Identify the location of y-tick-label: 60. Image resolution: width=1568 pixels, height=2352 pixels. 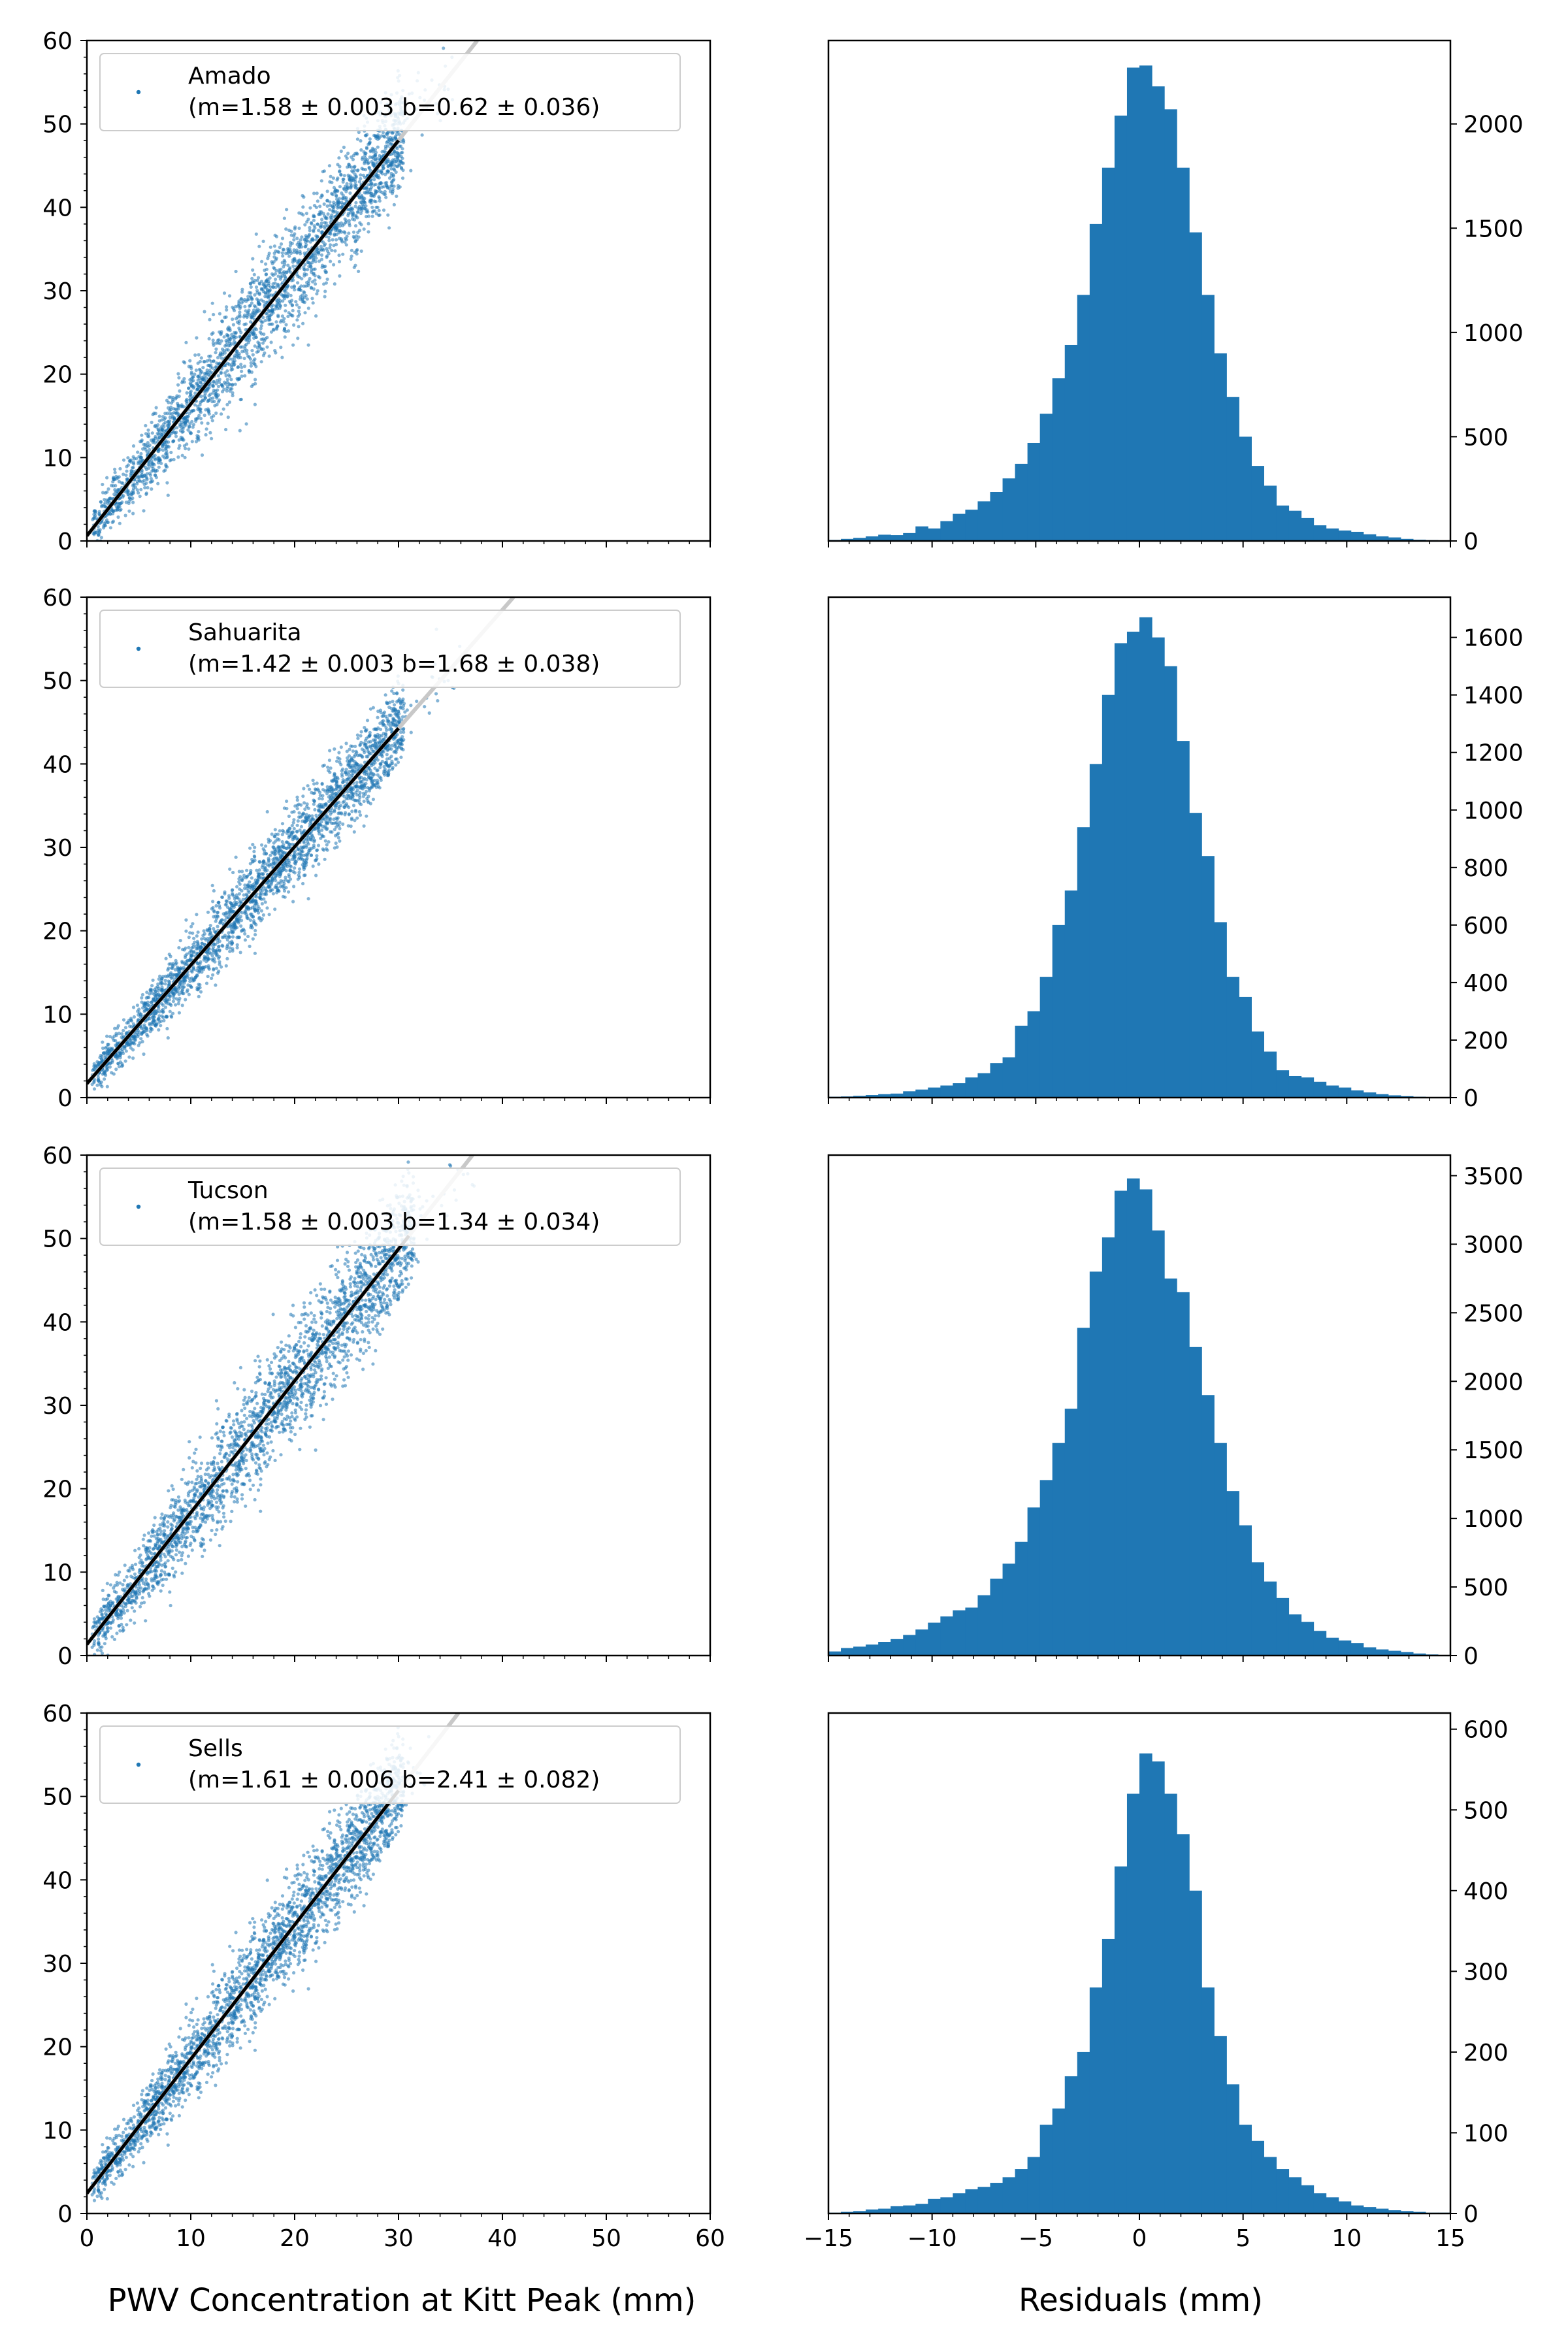
(57, 41).